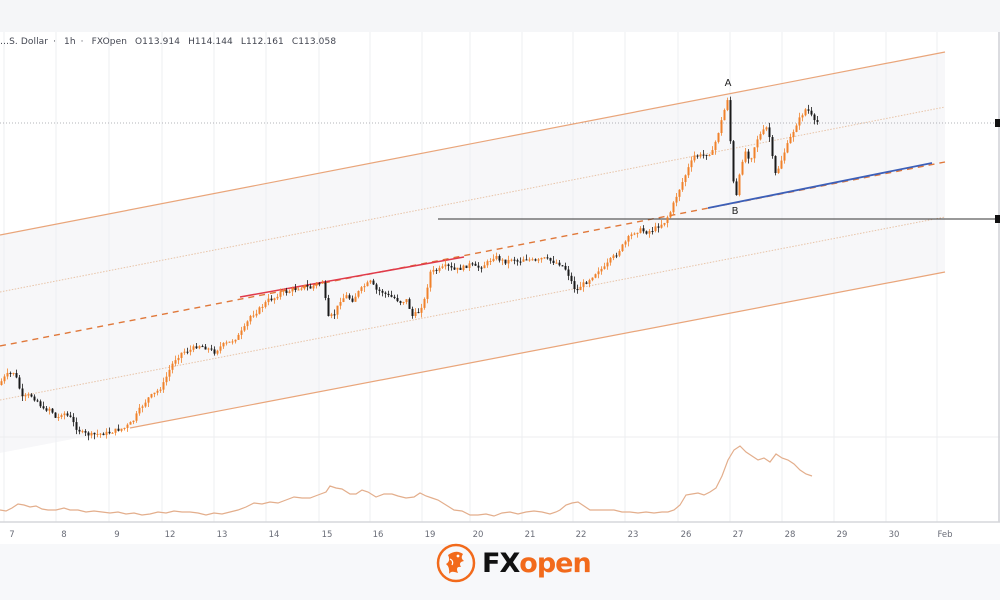 This screenshot has height=600, width=1000. What do you see at coordinates (210, 42) in the screenshot?
I see `legend-high: H114.144` at bounding box center [210, 42].